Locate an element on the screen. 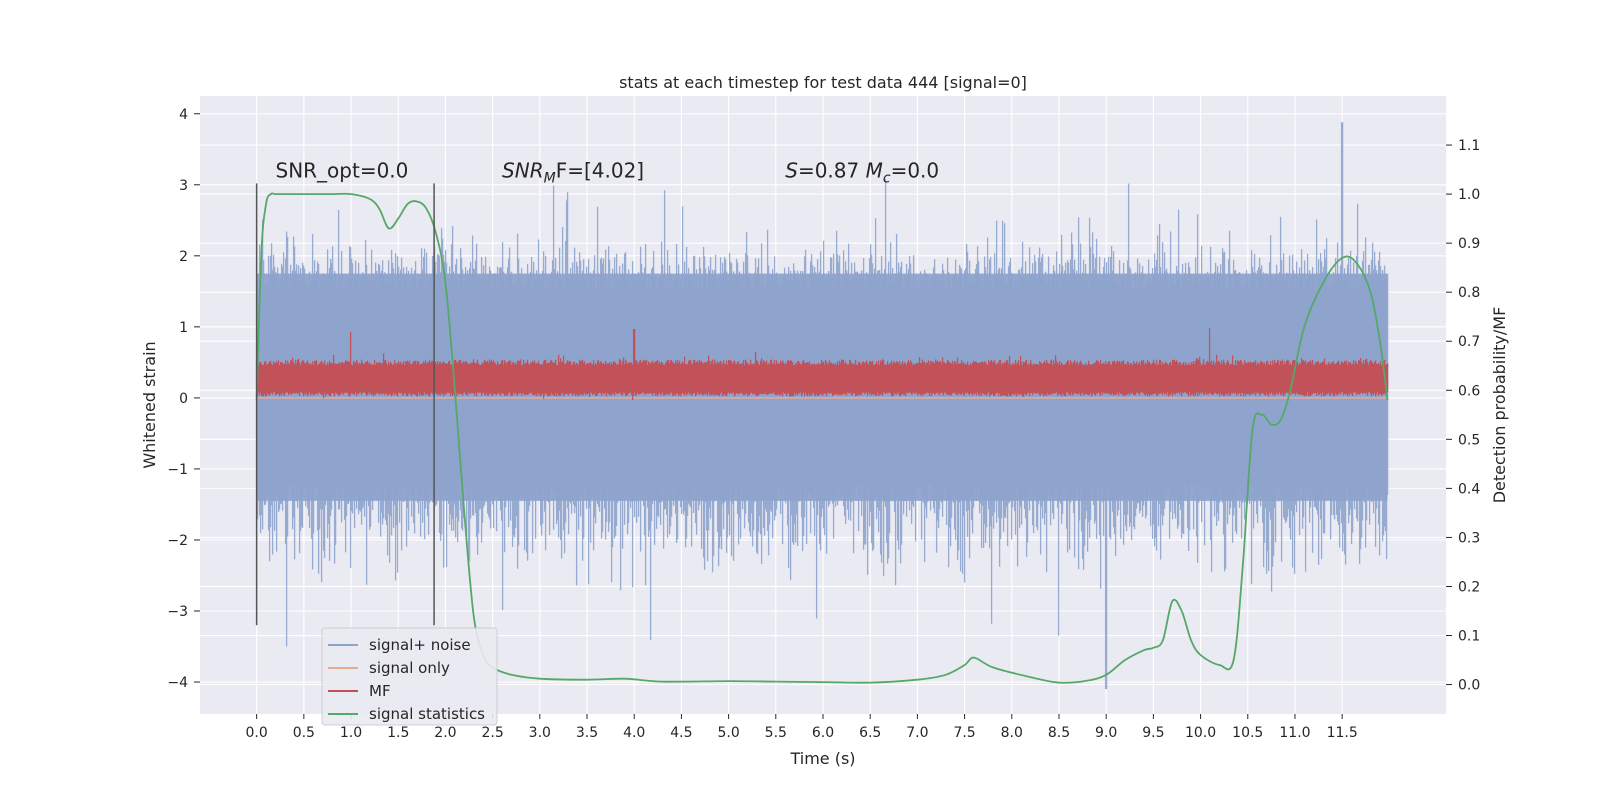 This screenshot has height=800, width=1600. annotation-part: =0.87 is located at coordinates (832, 171).